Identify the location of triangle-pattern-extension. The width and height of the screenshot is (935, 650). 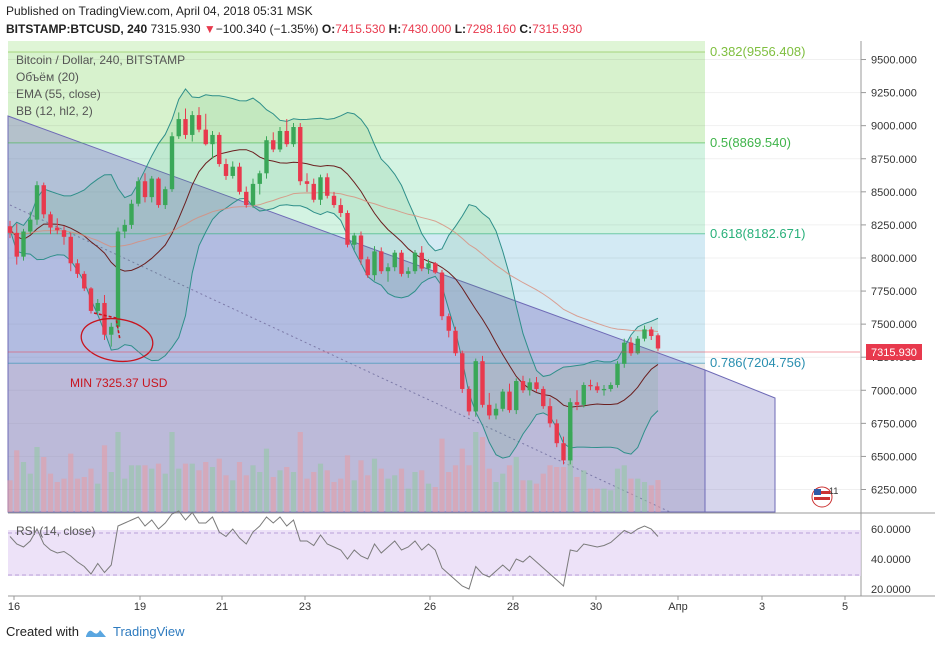
(740, 441).